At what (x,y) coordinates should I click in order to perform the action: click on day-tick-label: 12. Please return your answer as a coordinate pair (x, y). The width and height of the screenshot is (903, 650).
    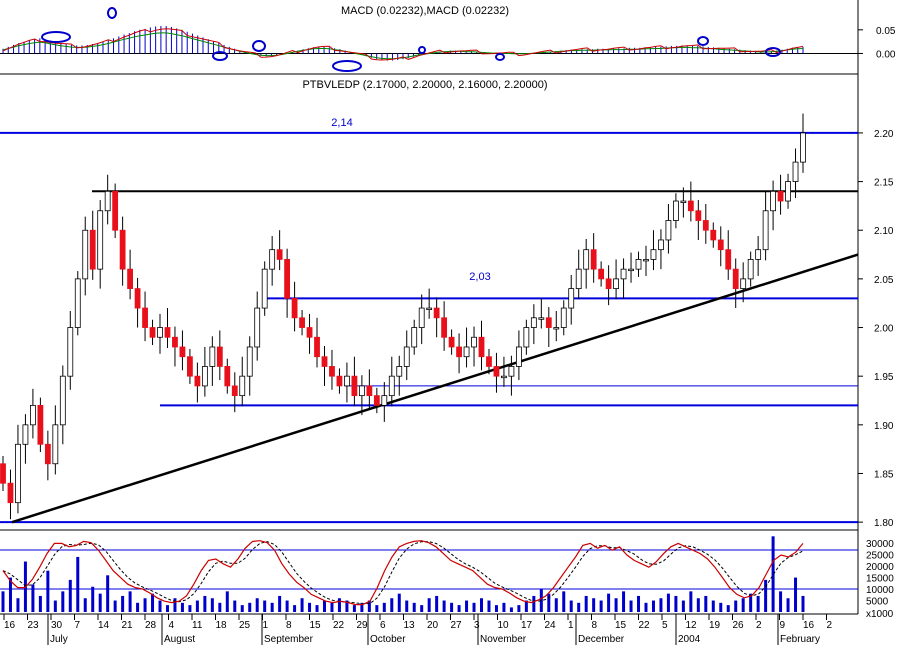
    Looking at the image, I should click on (692, 625).